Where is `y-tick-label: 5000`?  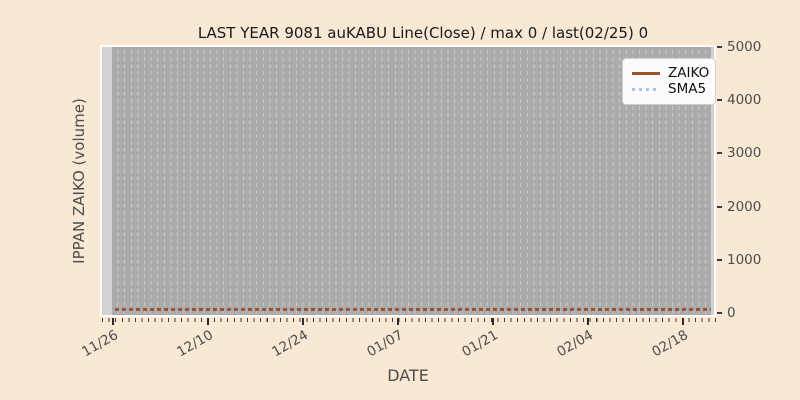
y-tick-label: 5000 is located at coordinates (744, 47).